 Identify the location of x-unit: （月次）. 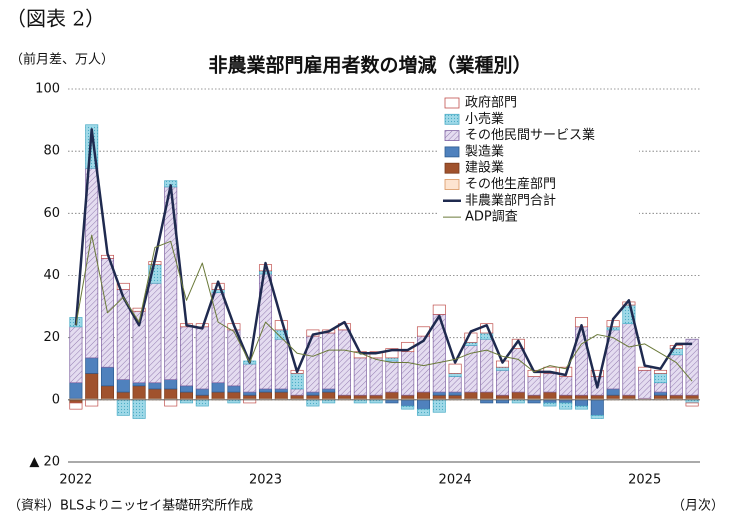
(698, 506).